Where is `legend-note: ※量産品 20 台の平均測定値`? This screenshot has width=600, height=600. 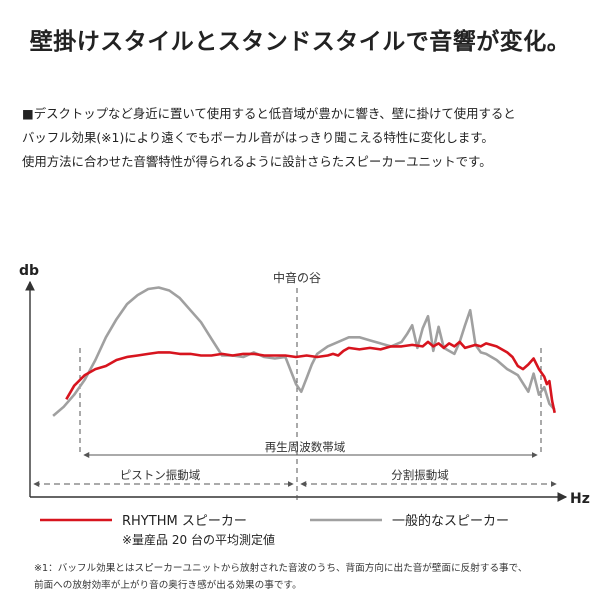
legend-note: ※量産品 20 台の平均測定値 is located at coordinates (198, 539).